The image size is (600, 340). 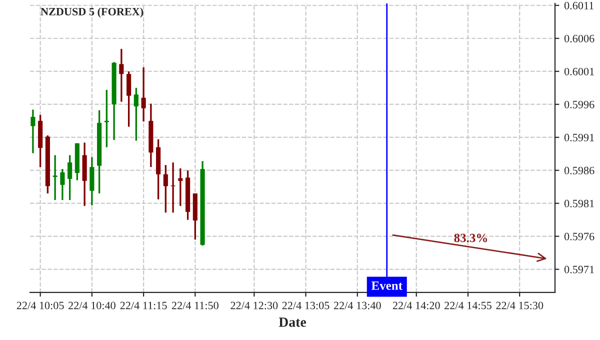 I want to click on y-tick-label: 0.5986, so click(x=579, y=170).